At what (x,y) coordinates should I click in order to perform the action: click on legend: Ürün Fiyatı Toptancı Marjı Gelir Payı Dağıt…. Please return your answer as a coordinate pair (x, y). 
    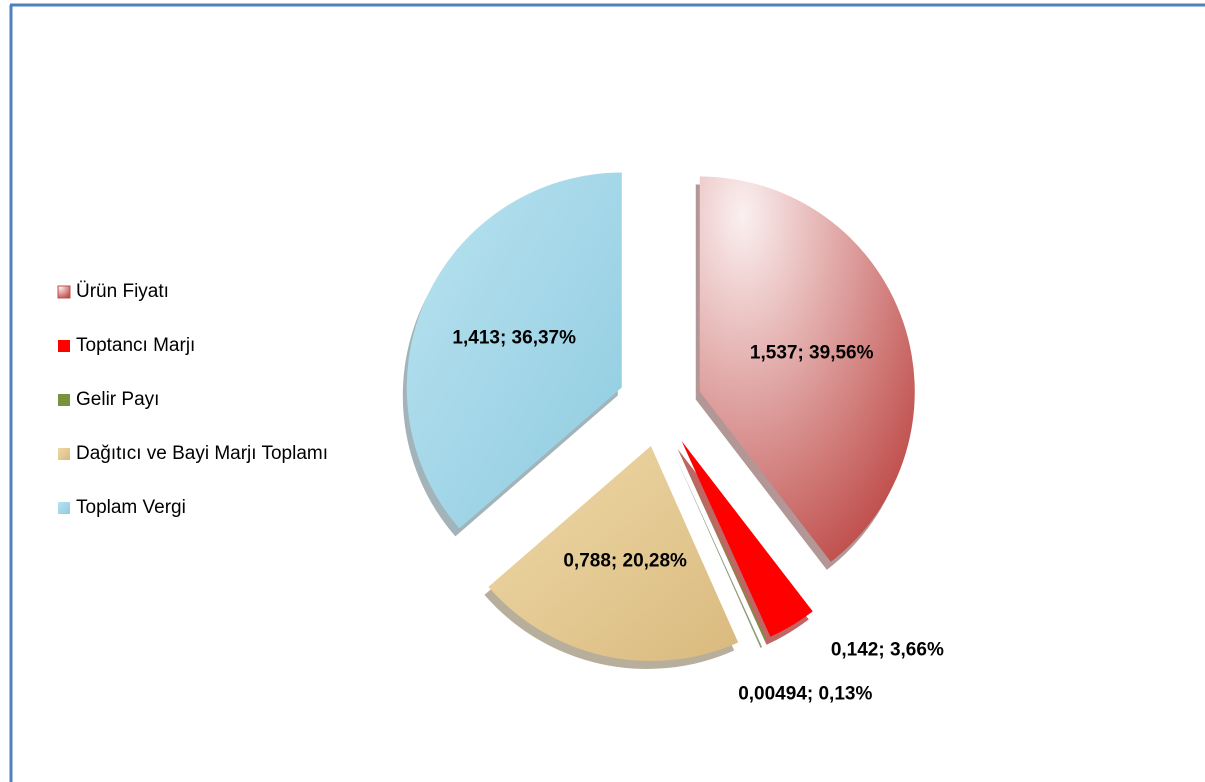
    Looking at the image, I should click on (192, 399).